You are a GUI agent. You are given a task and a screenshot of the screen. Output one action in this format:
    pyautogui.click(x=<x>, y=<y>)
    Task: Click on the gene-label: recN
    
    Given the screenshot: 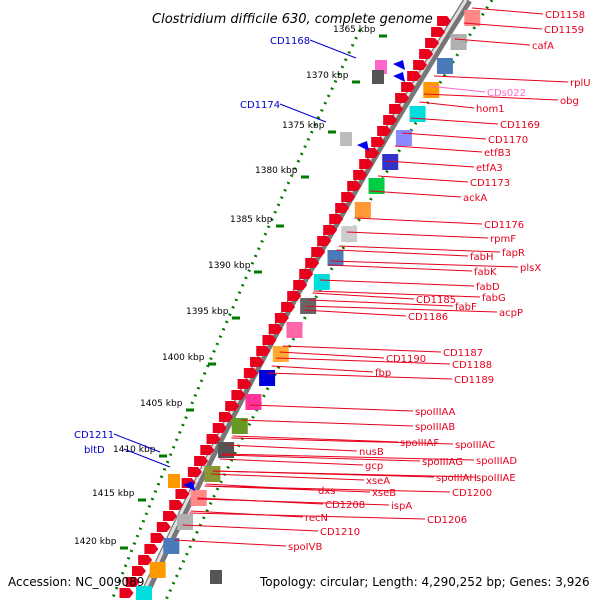 What is the action you would take?
    pyautogui.click(x=316, y=518)
    